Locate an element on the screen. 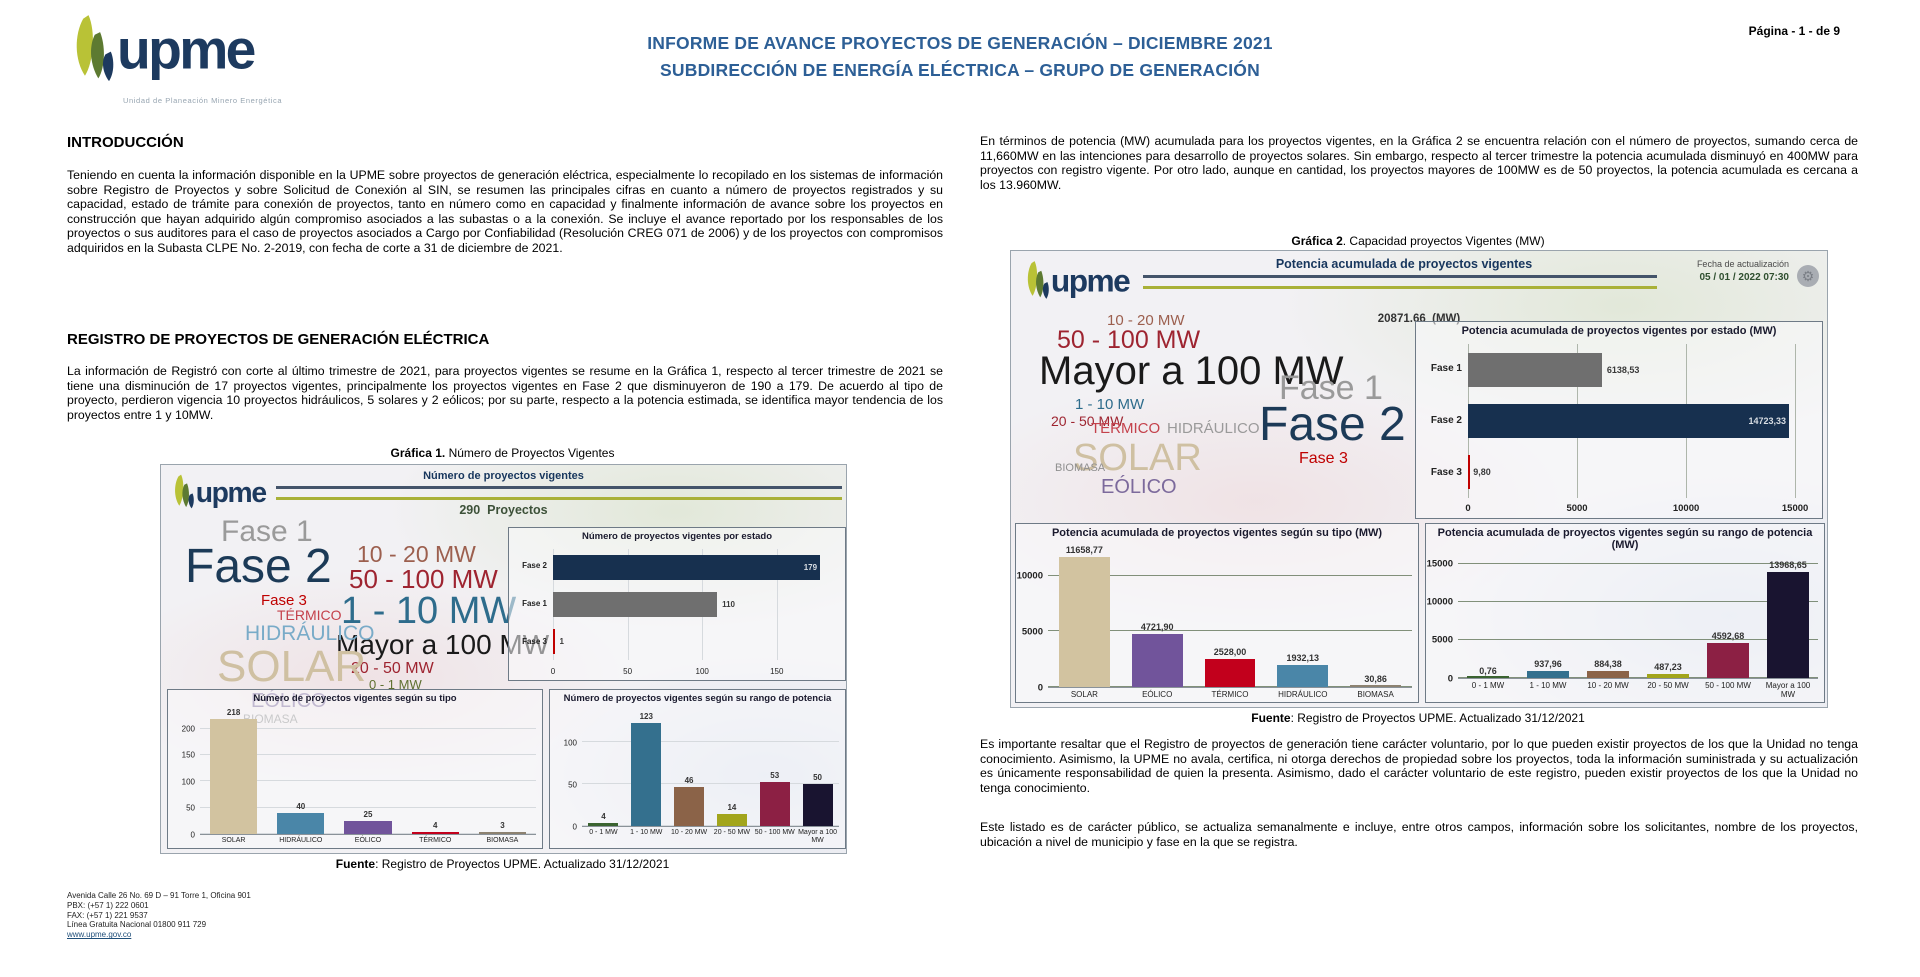 The width and height of the screenshot is (1920, 977). plot-area: 218 40 25 4 3 is located at coordinates (368, 771).